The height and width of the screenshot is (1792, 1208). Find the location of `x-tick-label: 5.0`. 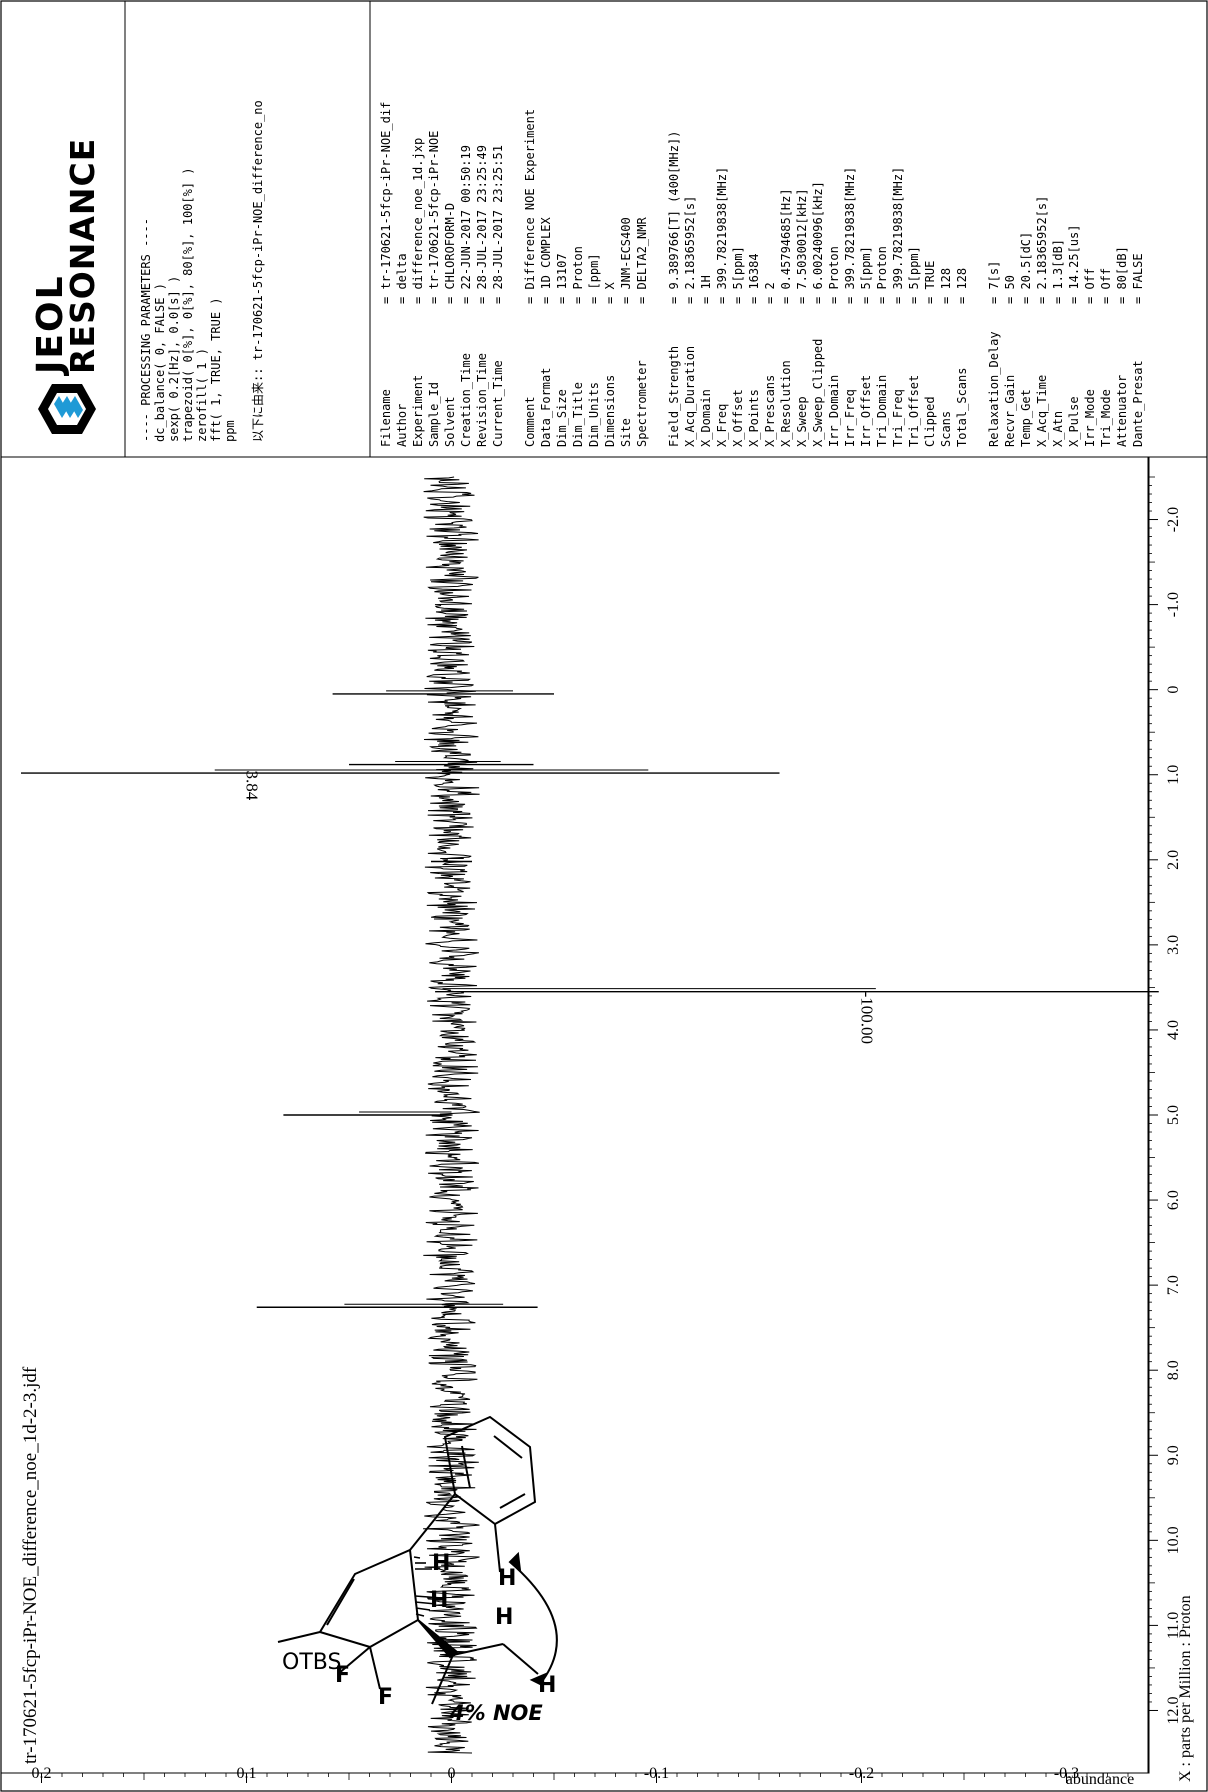

x-tick-label: 5.0 is located at coordinates (1173, 1115).